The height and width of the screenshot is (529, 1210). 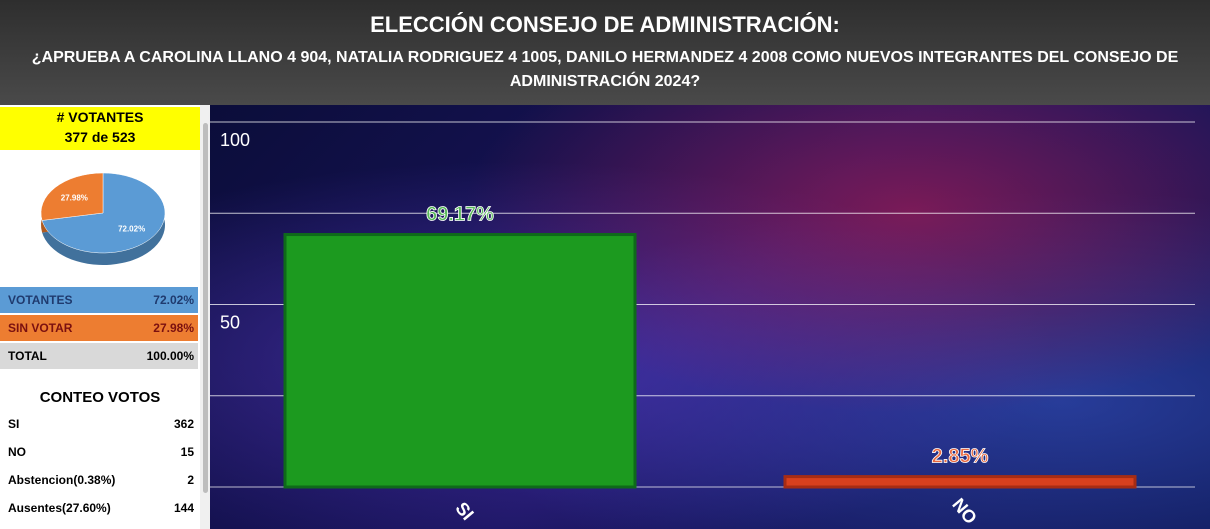 What do you see at coordinates (230, 323) in the screenshot?
I see `y-tick-label: 50` at bounding box center [230, 323].